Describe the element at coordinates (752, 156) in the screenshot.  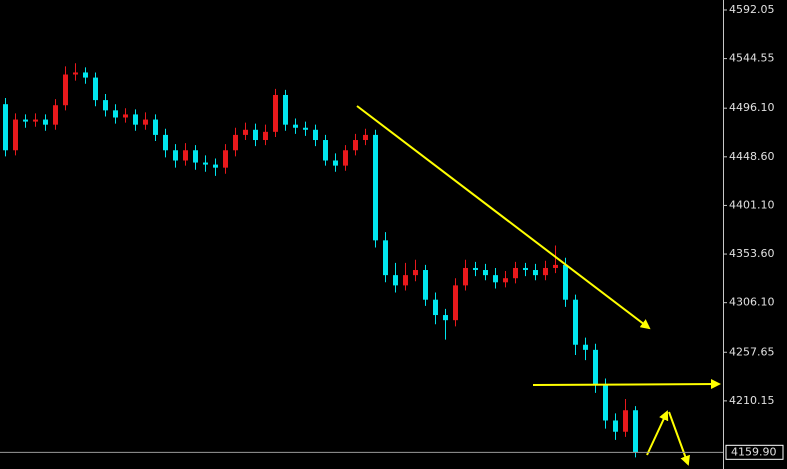
I see `y-tick-label: 4448.60` at that location.